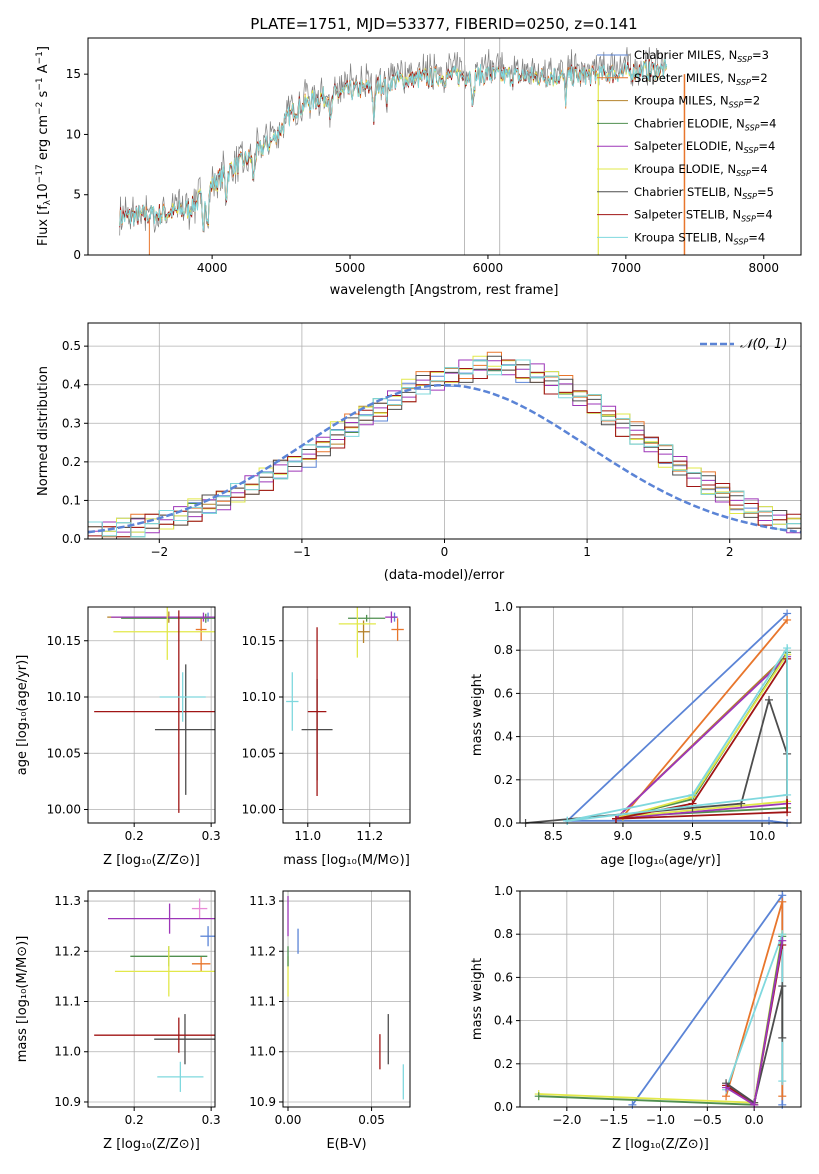 This screenshot has height=1174, width=819. I want to click on legend-label: Chabrier ELODIE, NSSP=4, so click(705, 124).